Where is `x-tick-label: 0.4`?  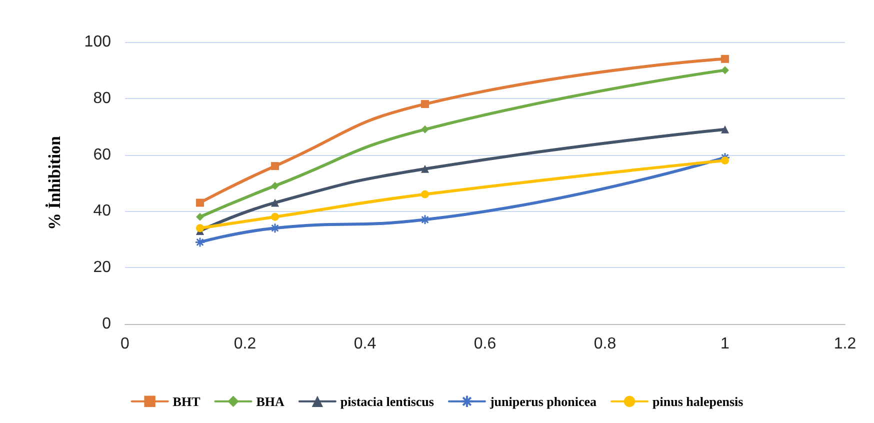 x-tick-label: 0.4 is located at coordinates (365, 344).